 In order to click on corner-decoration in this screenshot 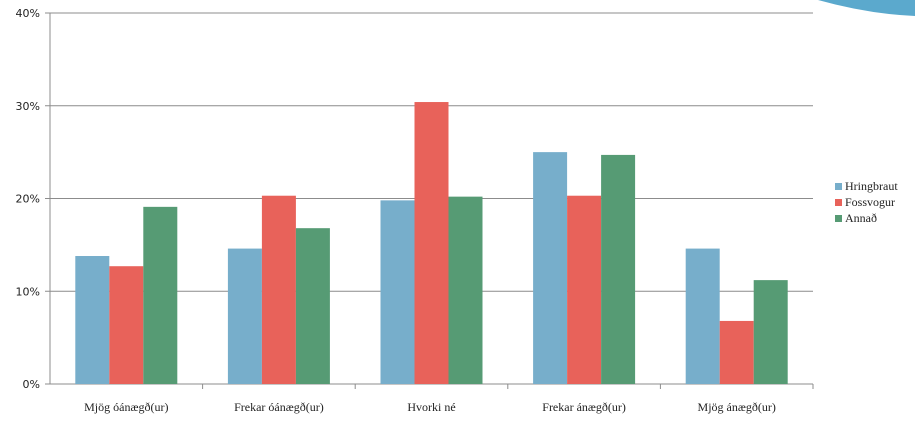, I will do `click(866, 8)`.